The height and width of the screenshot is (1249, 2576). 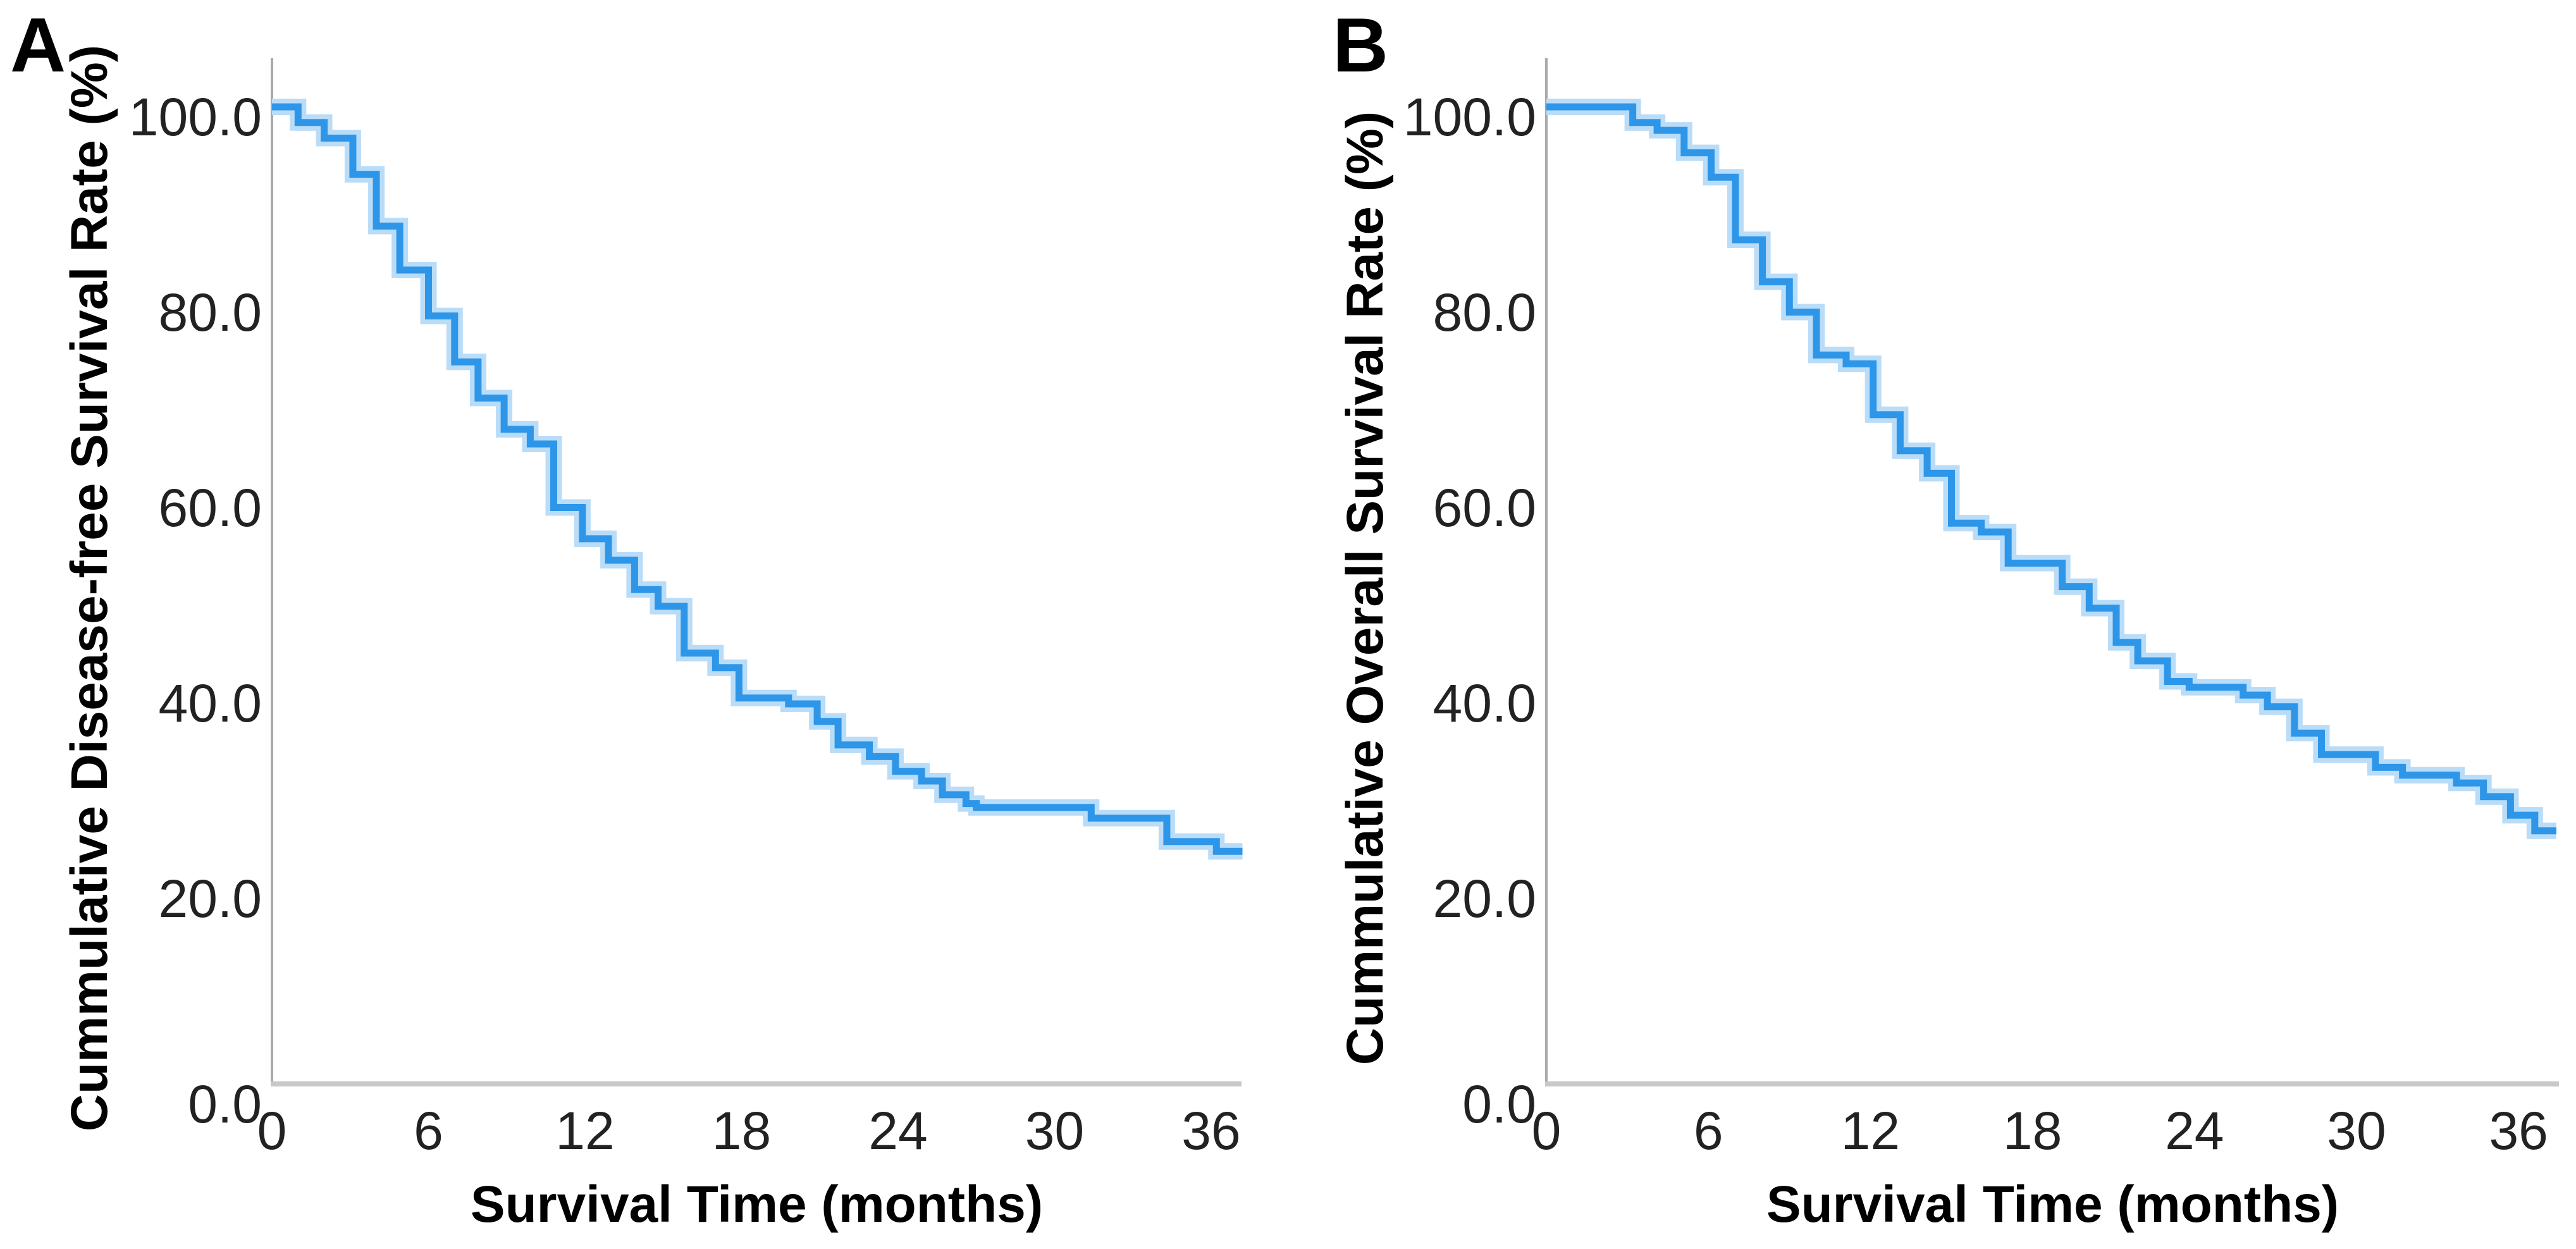 What do you see at coordinates (757, 1204) in the screenshot?
I see `x-axis-title-a: Survival Time (months)` at bounding box center [757, 1204].